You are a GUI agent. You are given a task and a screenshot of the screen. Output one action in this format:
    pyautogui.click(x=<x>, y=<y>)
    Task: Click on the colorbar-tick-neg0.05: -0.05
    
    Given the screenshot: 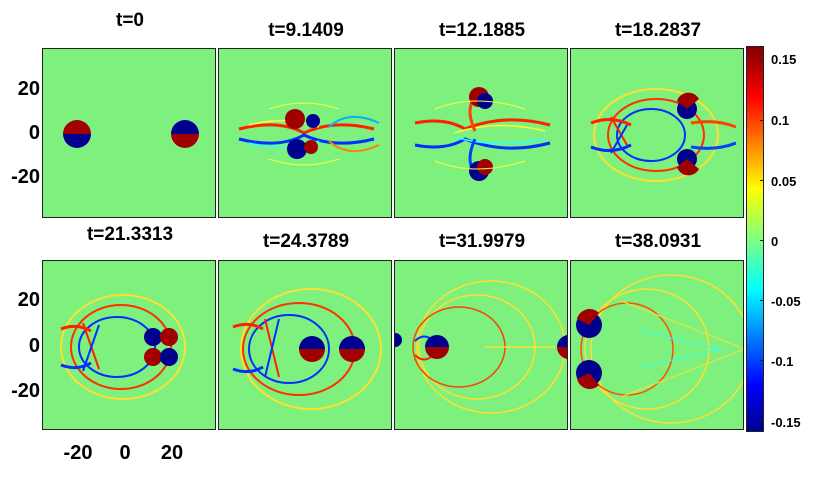 What is the action you would take?
    pyautogui.click(x=786, y=301)
    